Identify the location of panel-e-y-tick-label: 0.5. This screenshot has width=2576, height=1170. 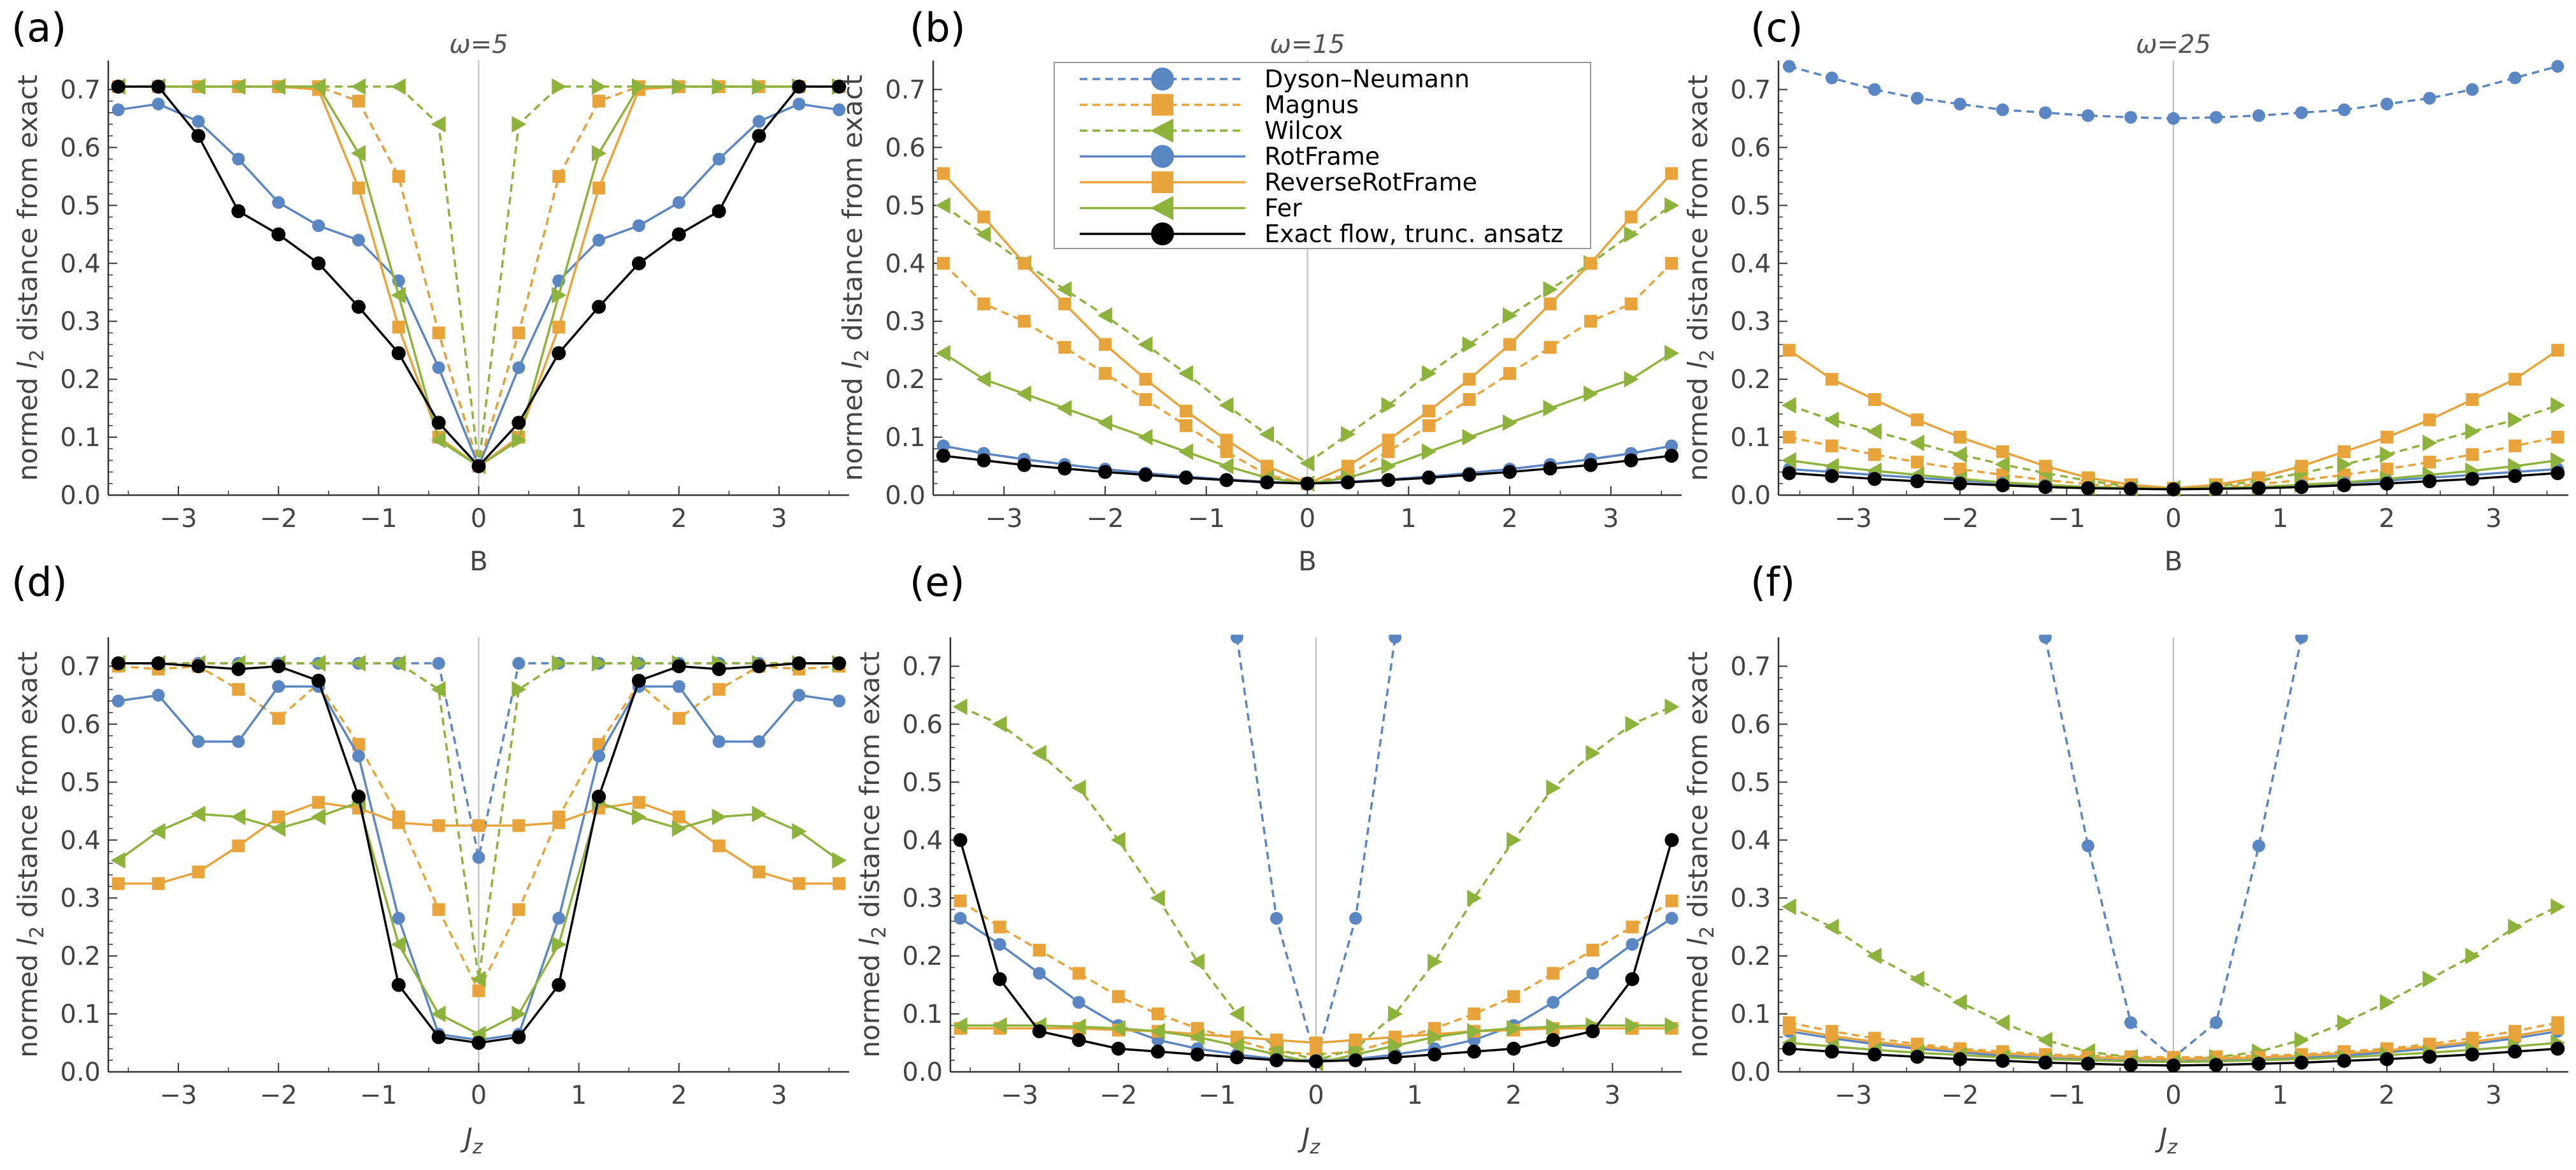
(923, 782).